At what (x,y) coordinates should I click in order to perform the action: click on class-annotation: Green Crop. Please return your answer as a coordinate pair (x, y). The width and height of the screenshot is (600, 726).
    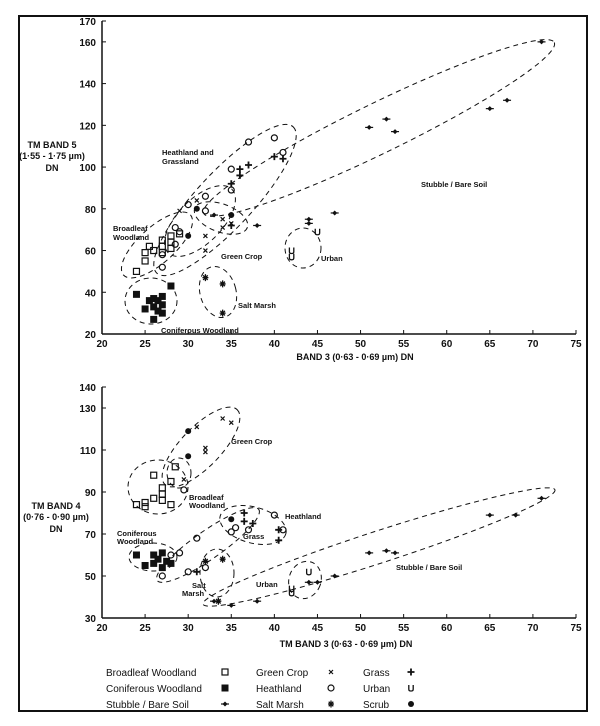
    Looking at the image, I should click on (252, 441).